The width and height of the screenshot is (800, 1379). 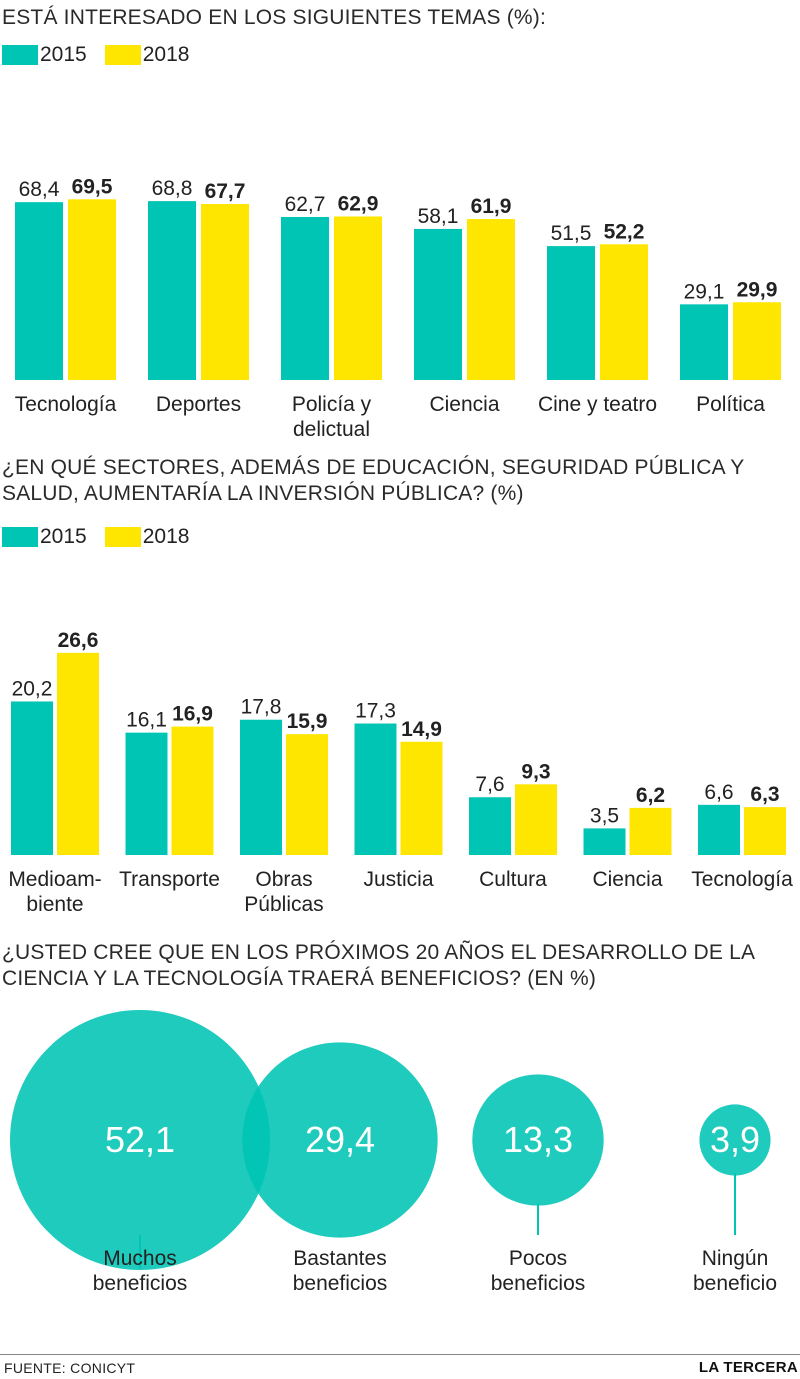 What do you see at coordinates (70, 1368) in the screenshot?
I see `source-note: FUENTE: CONICYT` at bounding box center [70, 1368].